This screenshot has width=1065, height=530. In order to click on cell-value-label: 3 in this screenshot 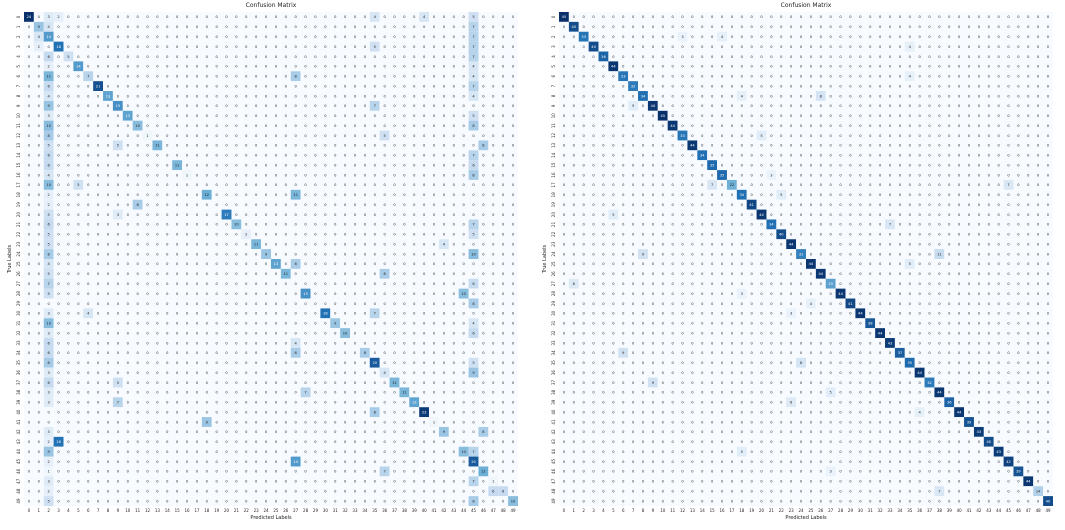, I will do `click(49, 403)`.